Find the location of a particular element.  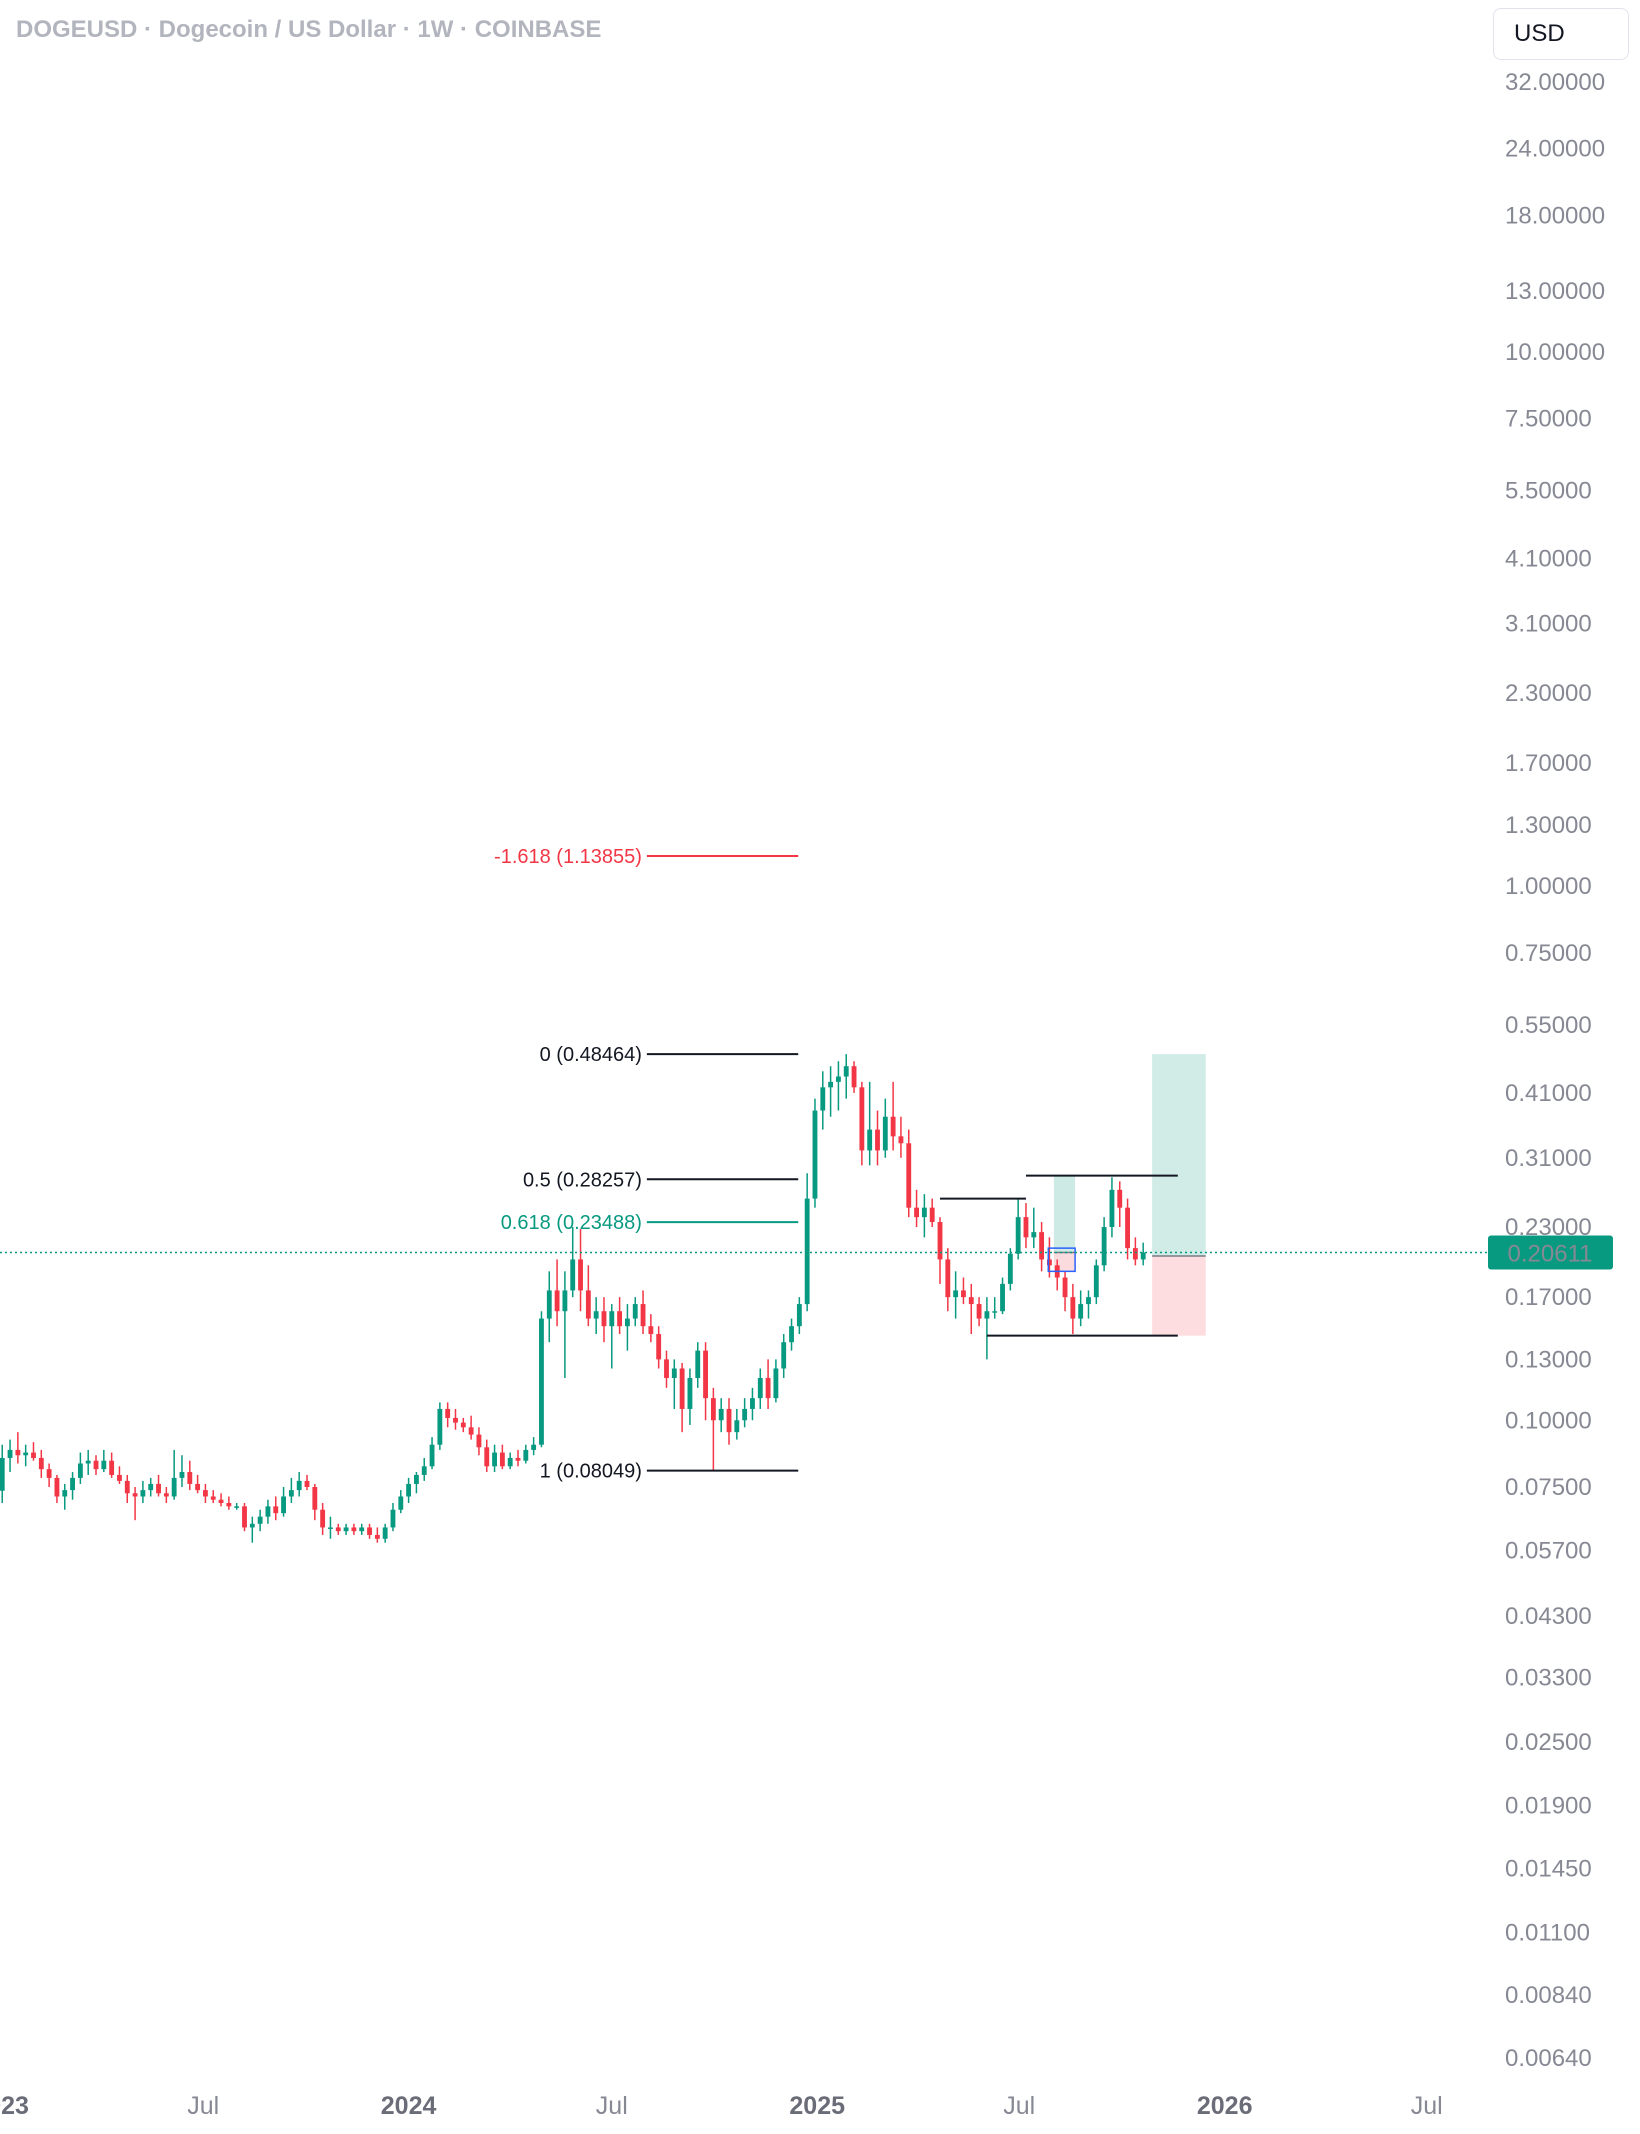

price-axis-tick: 0.31000 is located at coordinates (1548, 1158).